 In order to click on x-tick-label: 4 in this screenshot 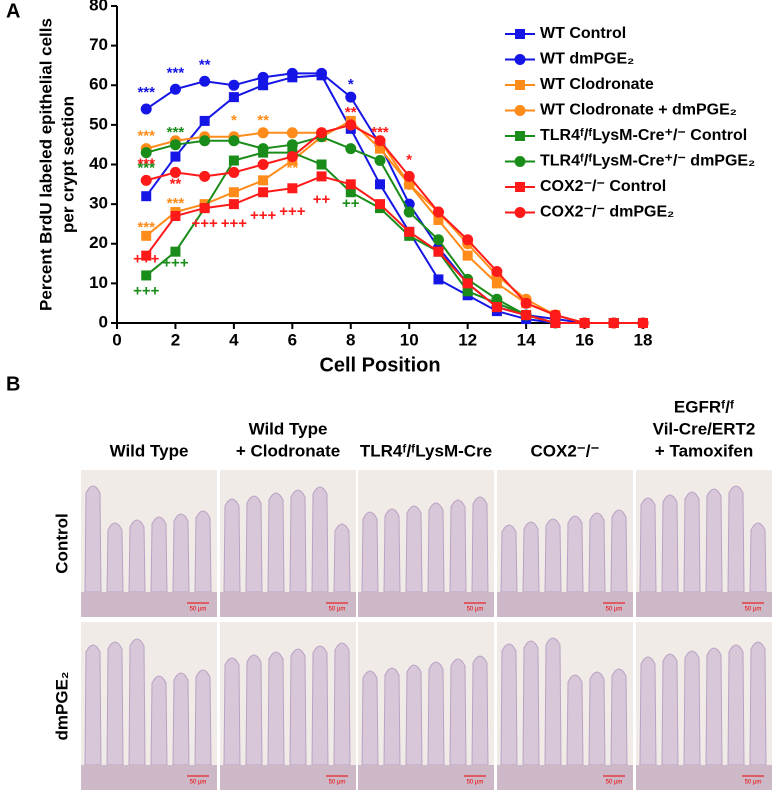, I will do `click(234, 339)`.